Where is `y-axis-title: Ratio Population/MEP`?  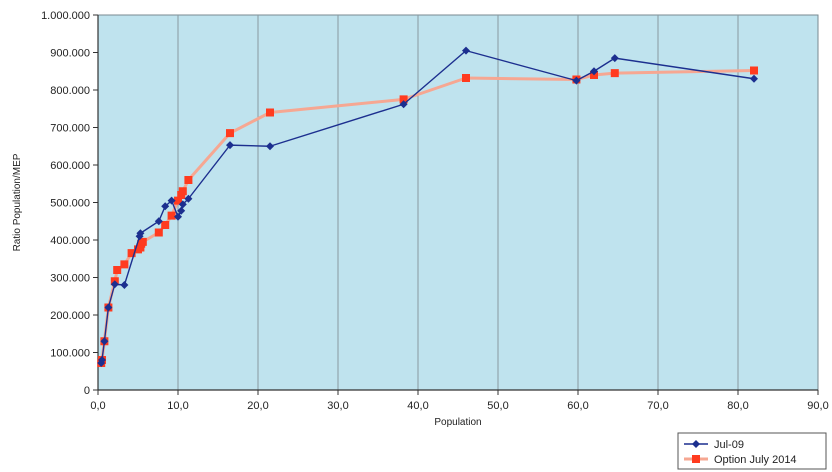
y-axis-title: Ratio Population/MEP is located at coordinates (17, 202).